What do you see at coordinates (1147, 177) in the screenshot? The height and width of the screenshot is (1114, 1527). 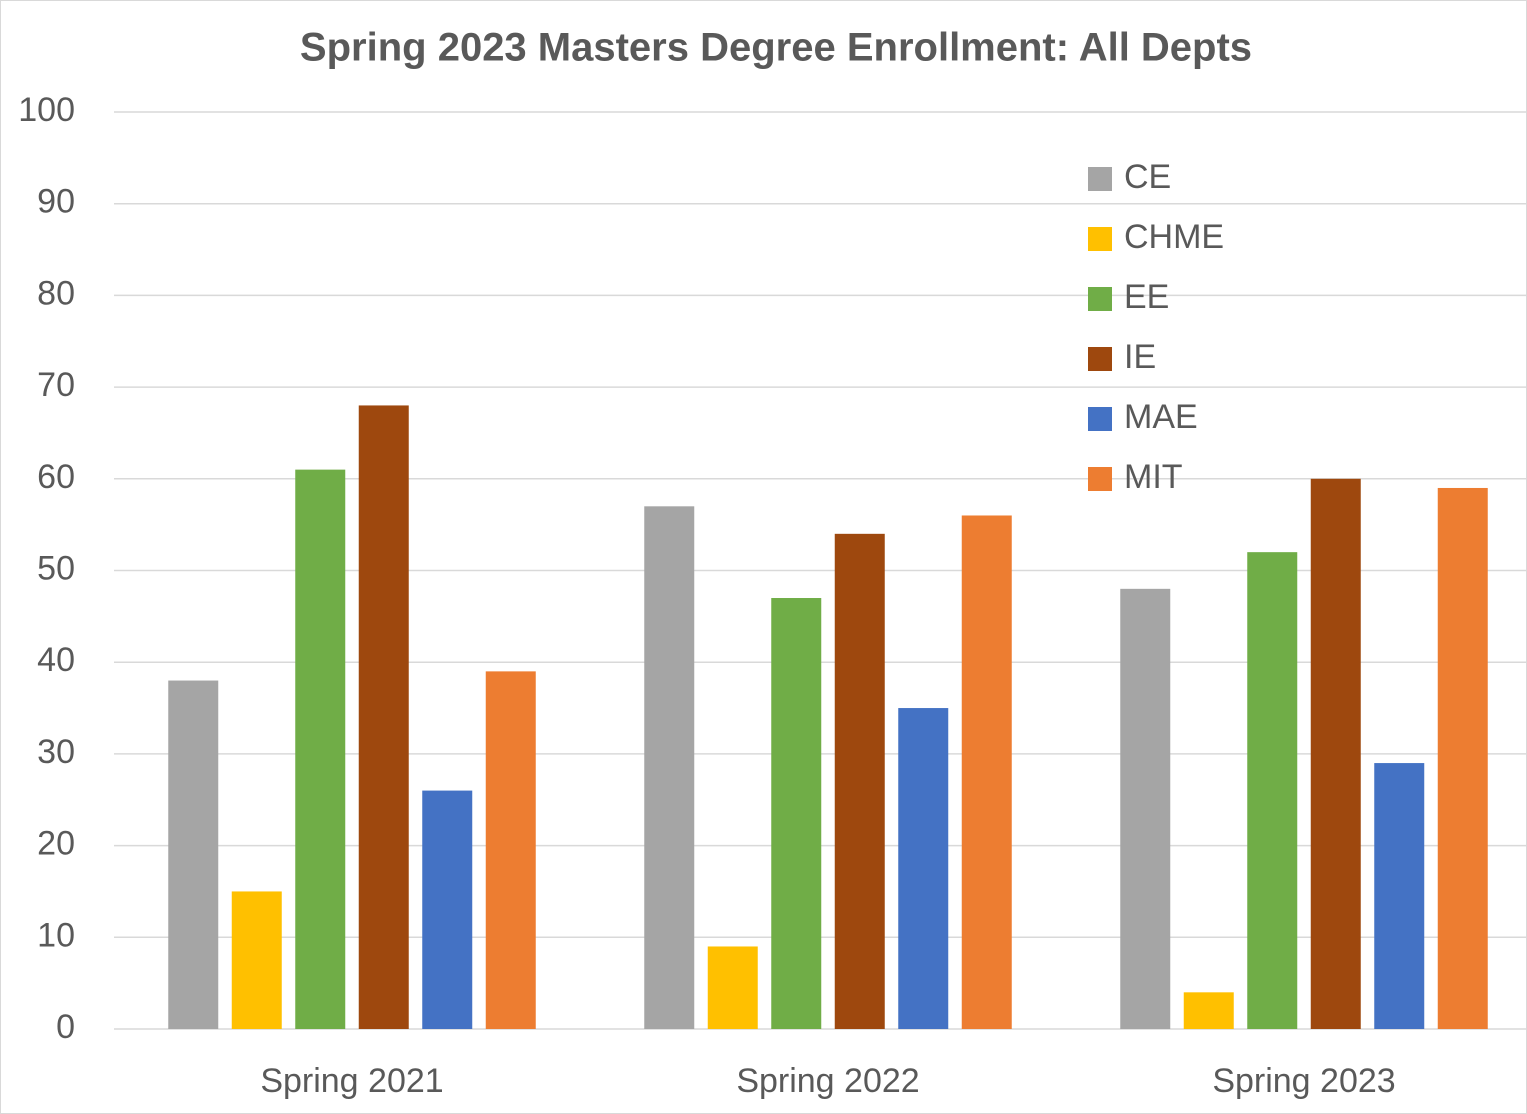 I see `legend-label: CE` at bounding box center [1147, 177].